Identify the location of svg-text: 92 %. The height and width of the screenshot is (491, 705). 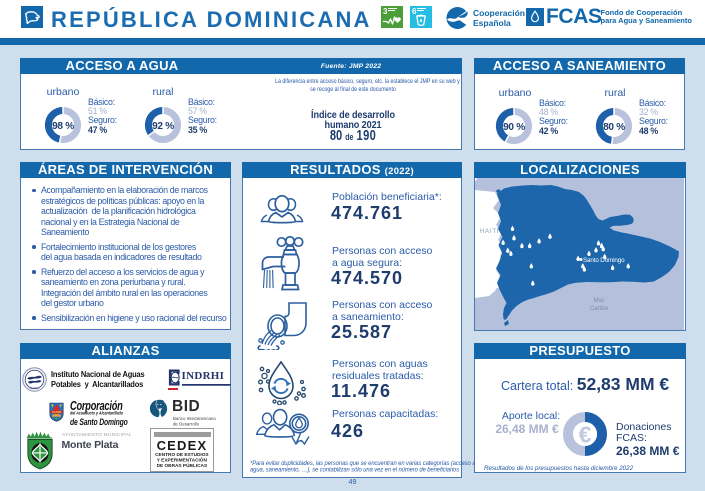
(163, 125).